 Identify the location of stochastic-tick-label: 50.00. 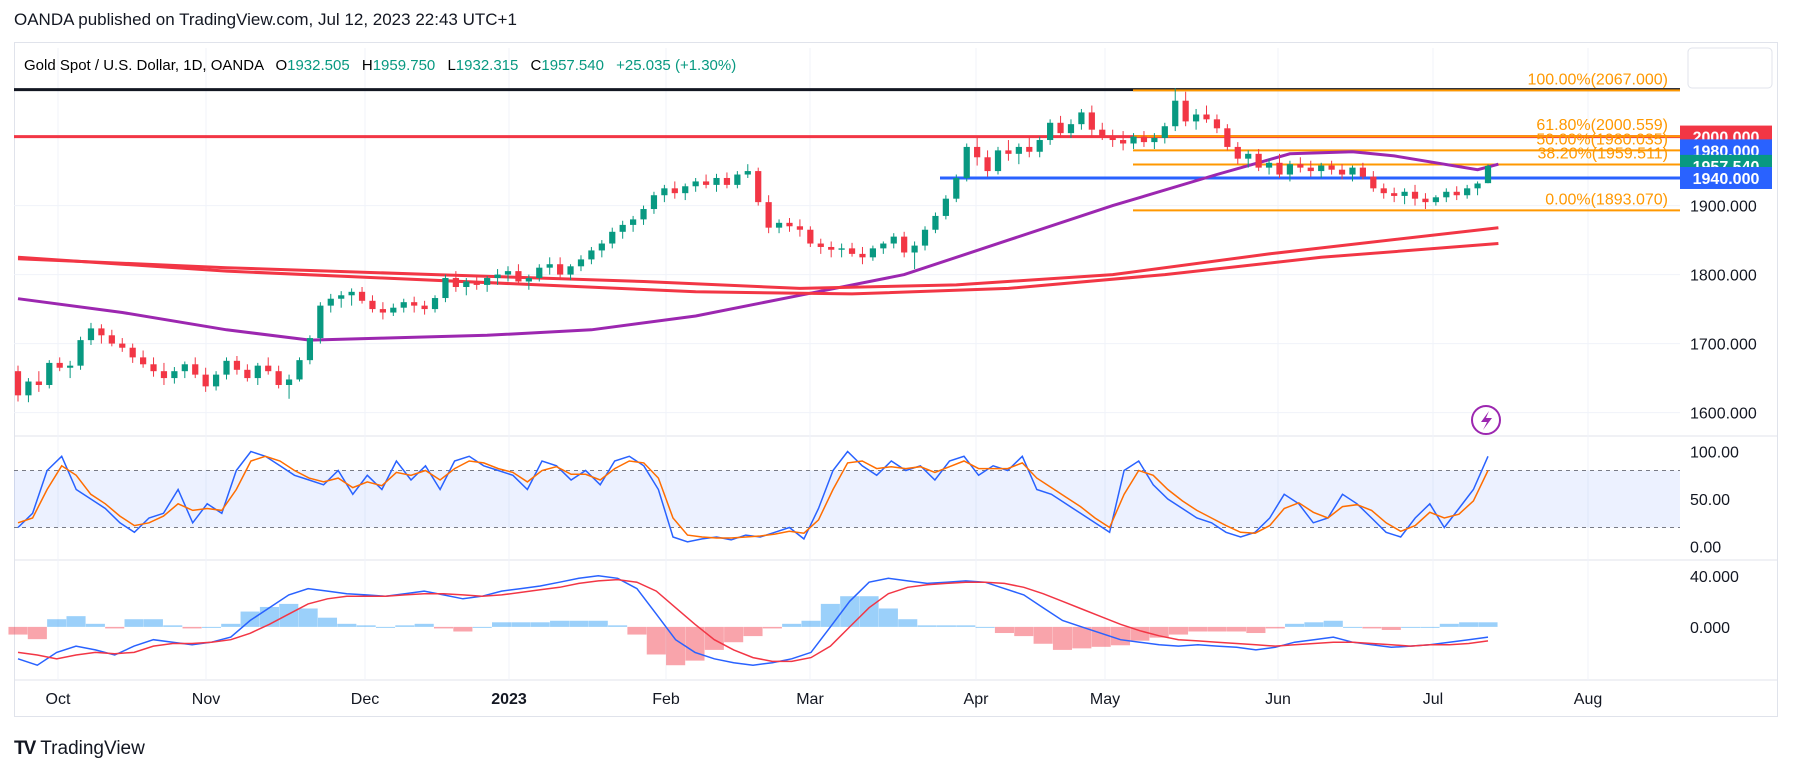
(1710, 500).